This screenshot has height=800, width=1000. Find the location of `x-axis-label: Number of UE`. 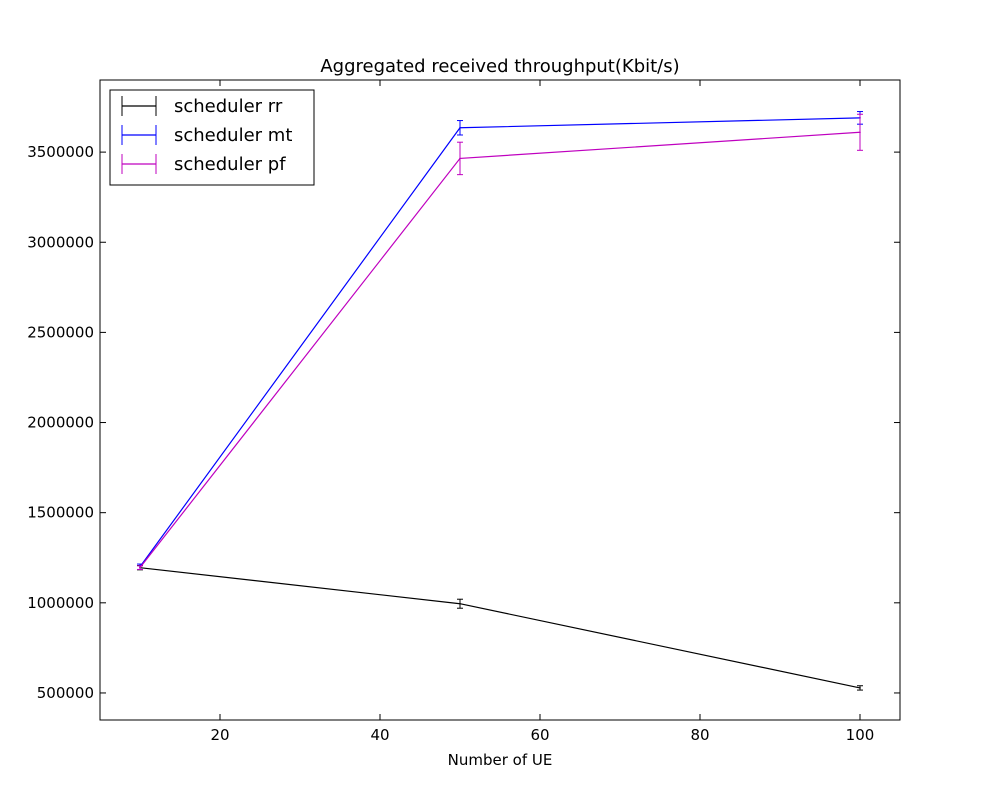

x-axis-label: Number of UE is located at coordinates (500, 760).